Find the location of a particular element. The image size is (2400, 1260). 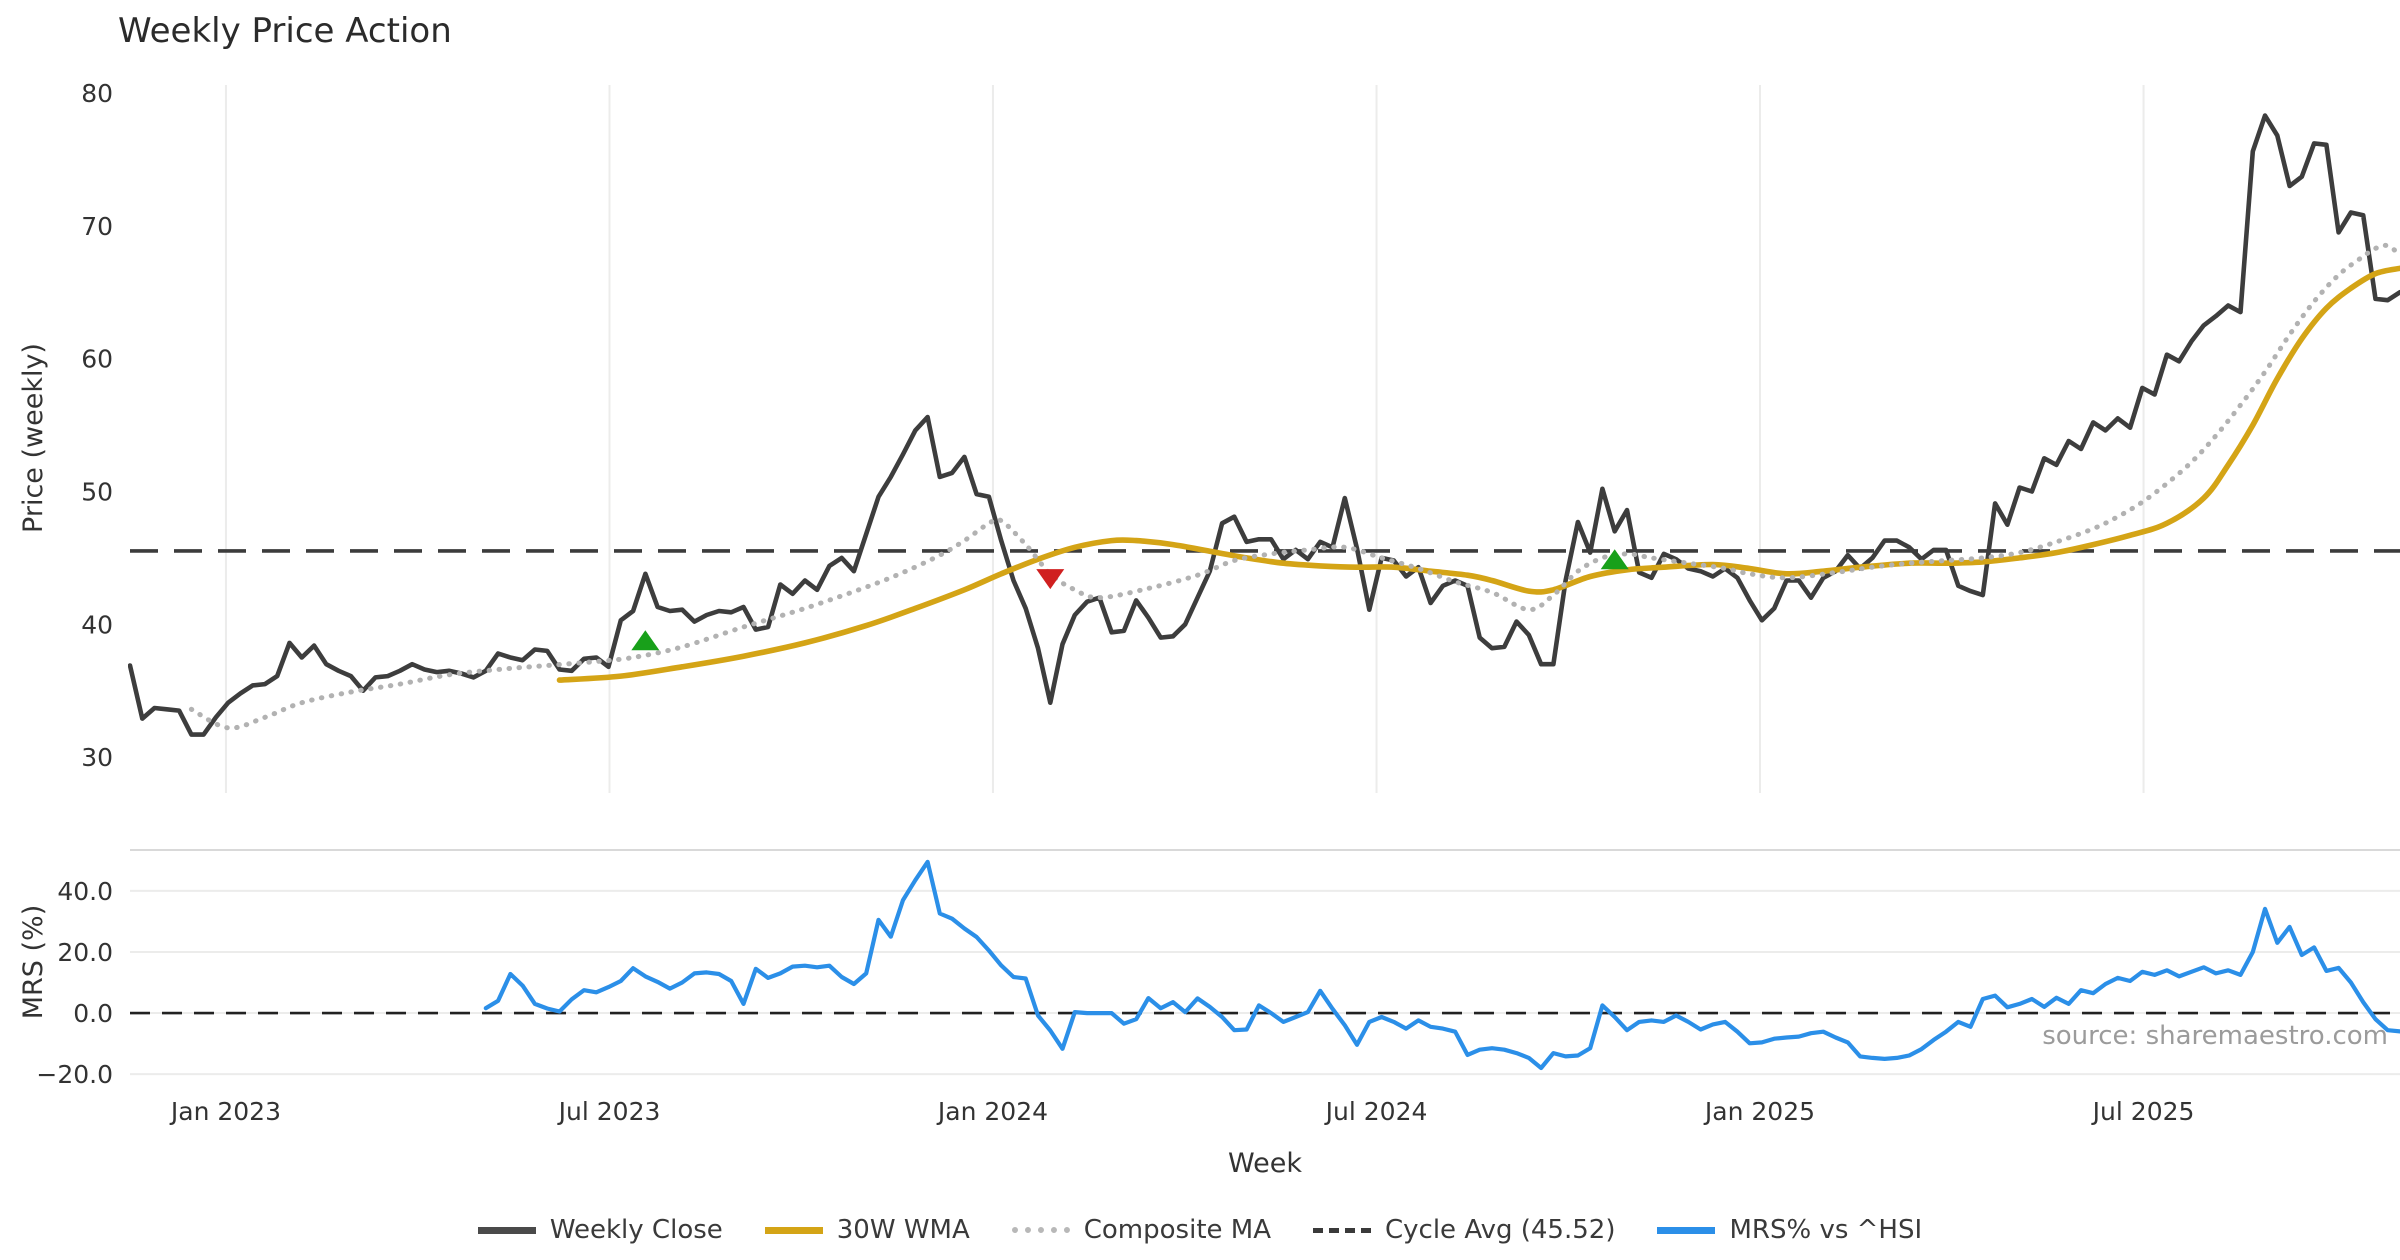

mrs-tick-label: 20.0 is located at coordinates (85, 952).